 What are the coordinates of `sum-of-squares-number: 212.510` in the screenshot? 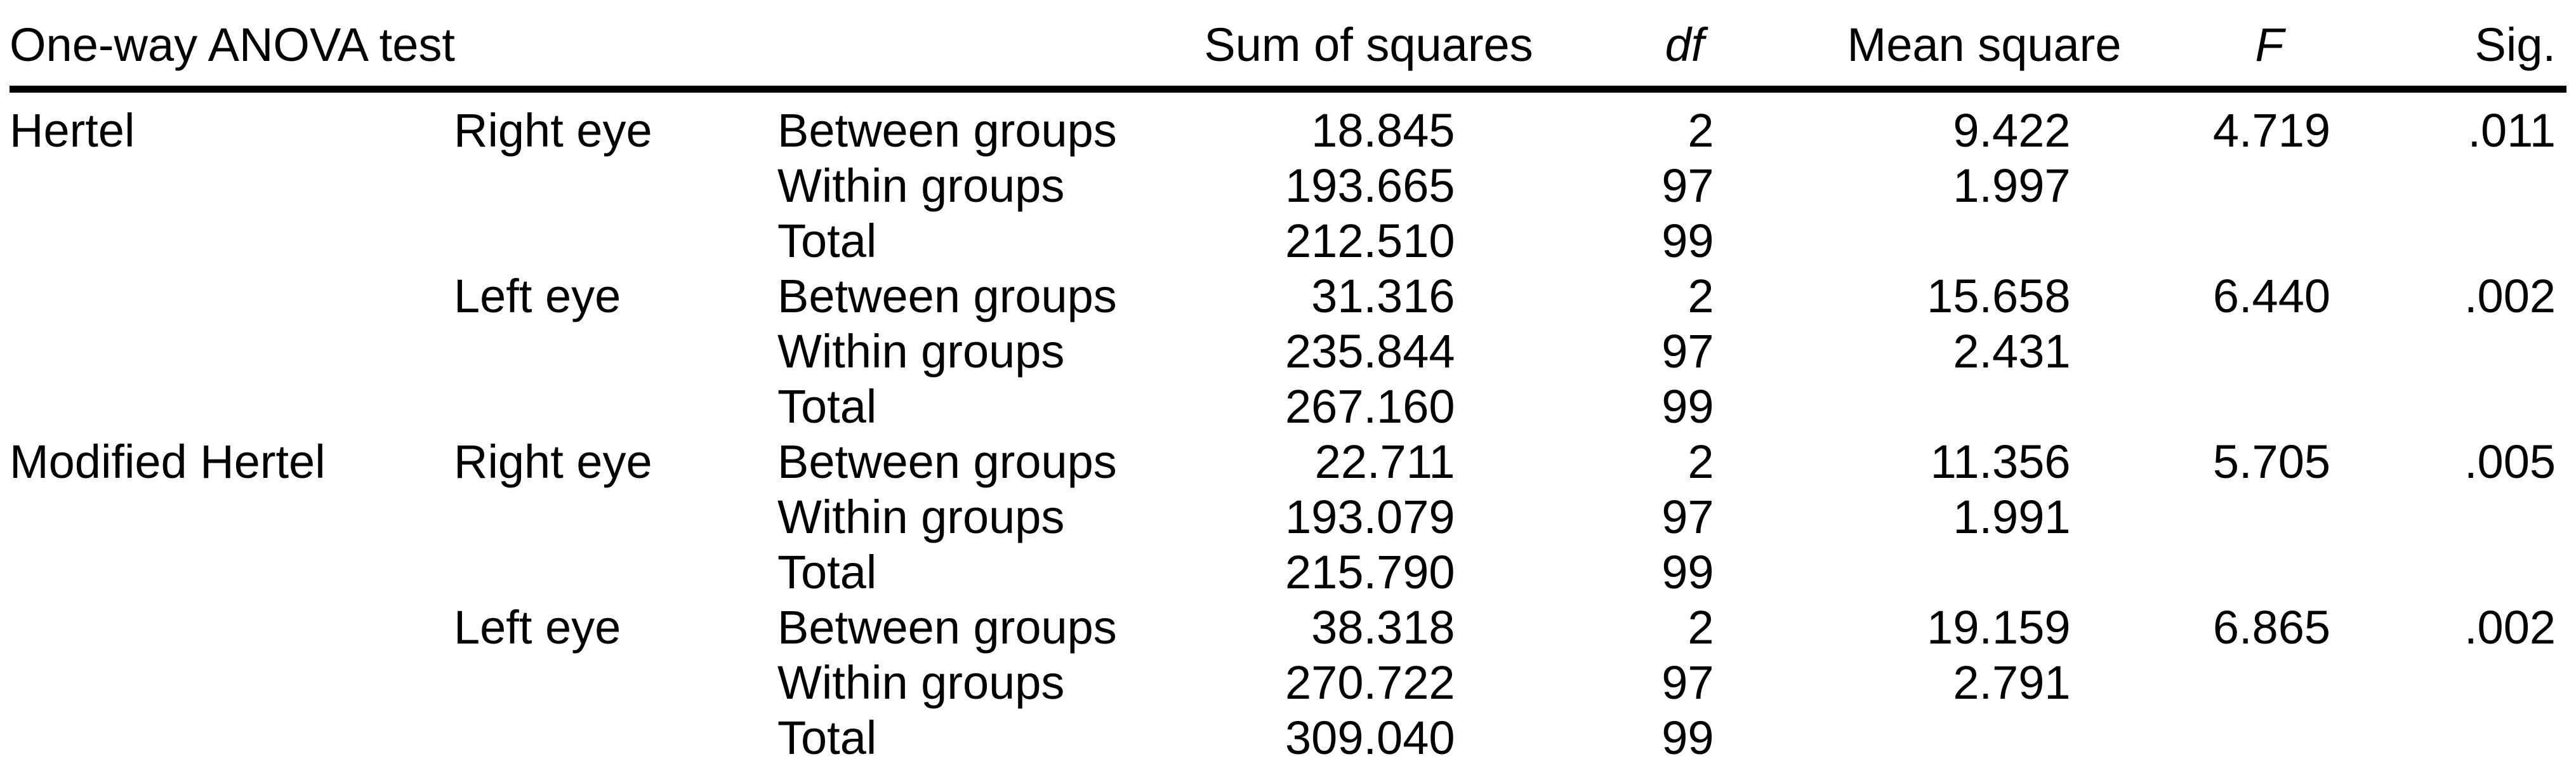 It's located at (1370, 241).